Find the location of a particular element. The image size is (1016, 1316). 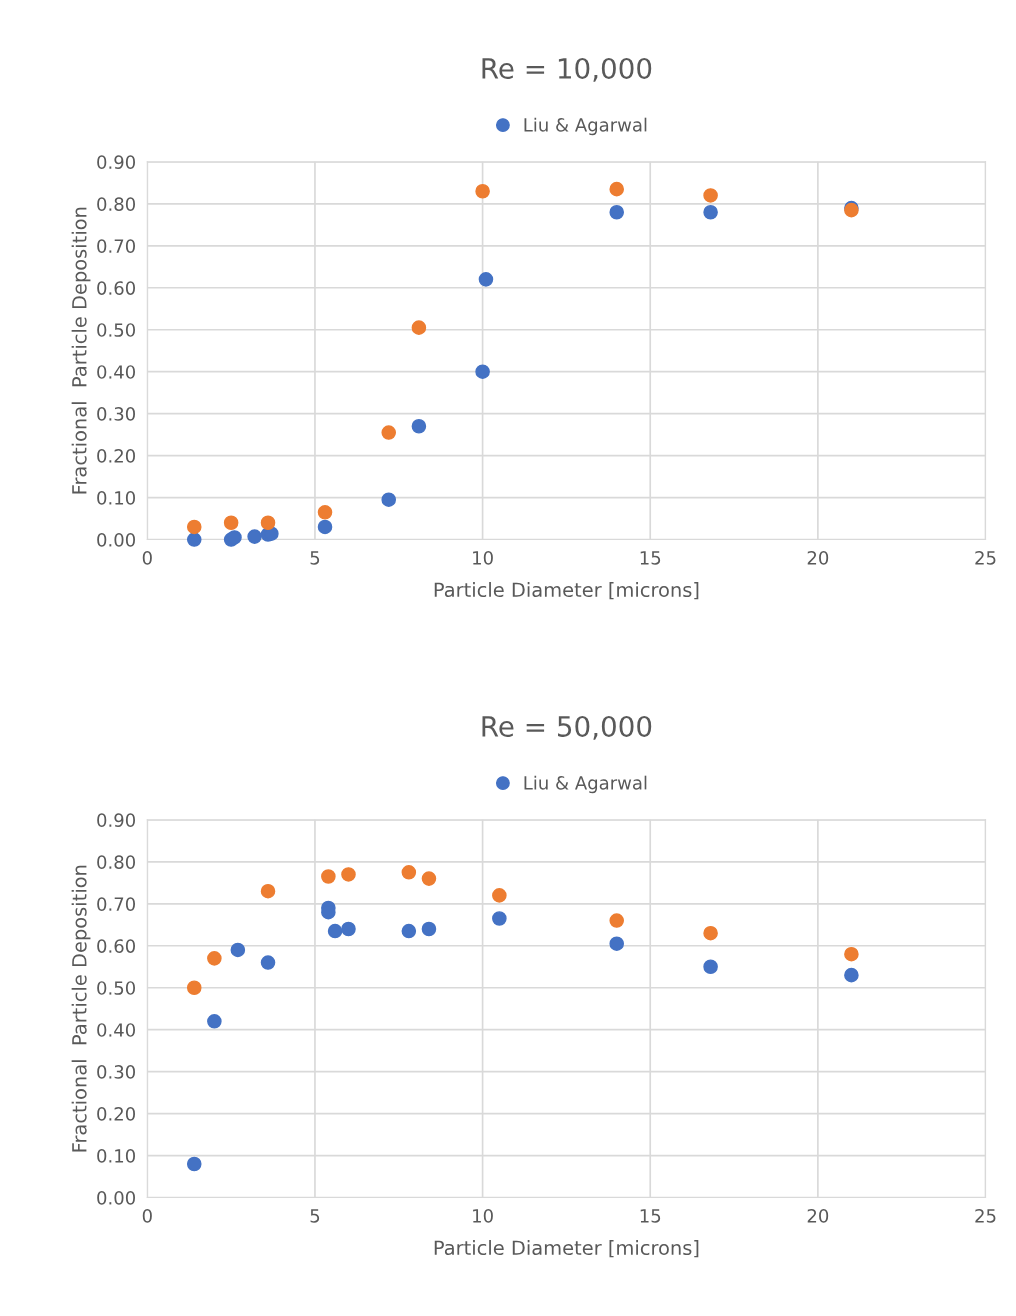

chart-title: Re = 50,000 is located at coordinates (567, 727).